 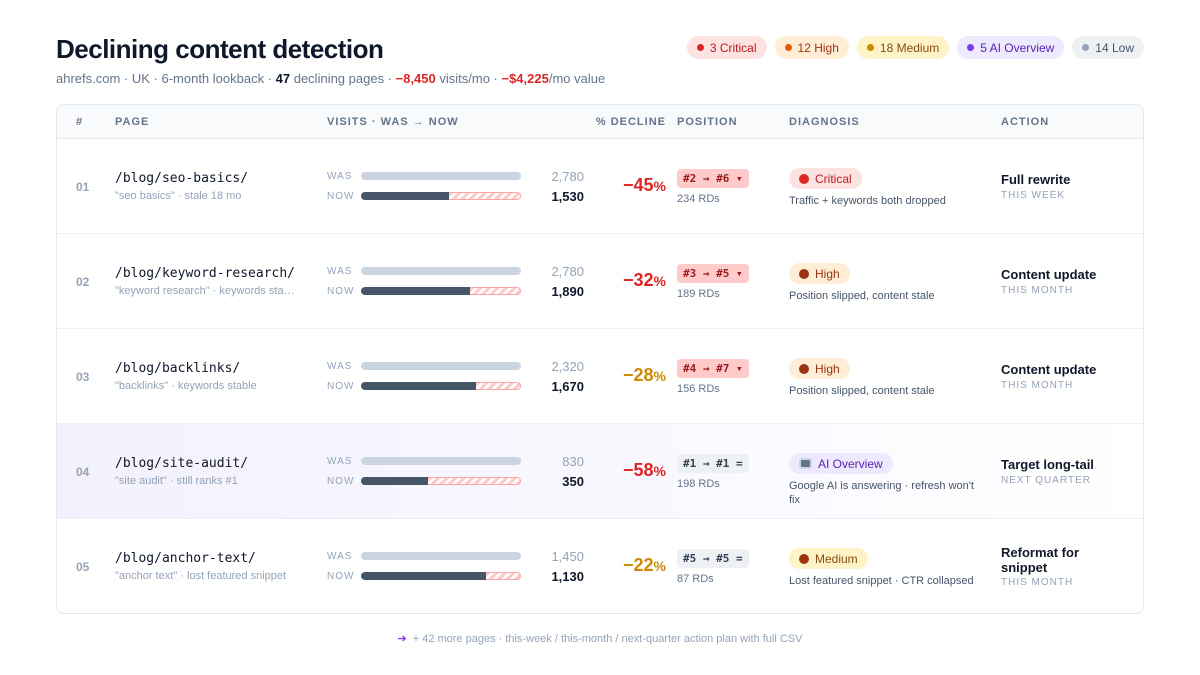 I want to click on referring-domains: 189 RDs, so click(x=698, y=294).